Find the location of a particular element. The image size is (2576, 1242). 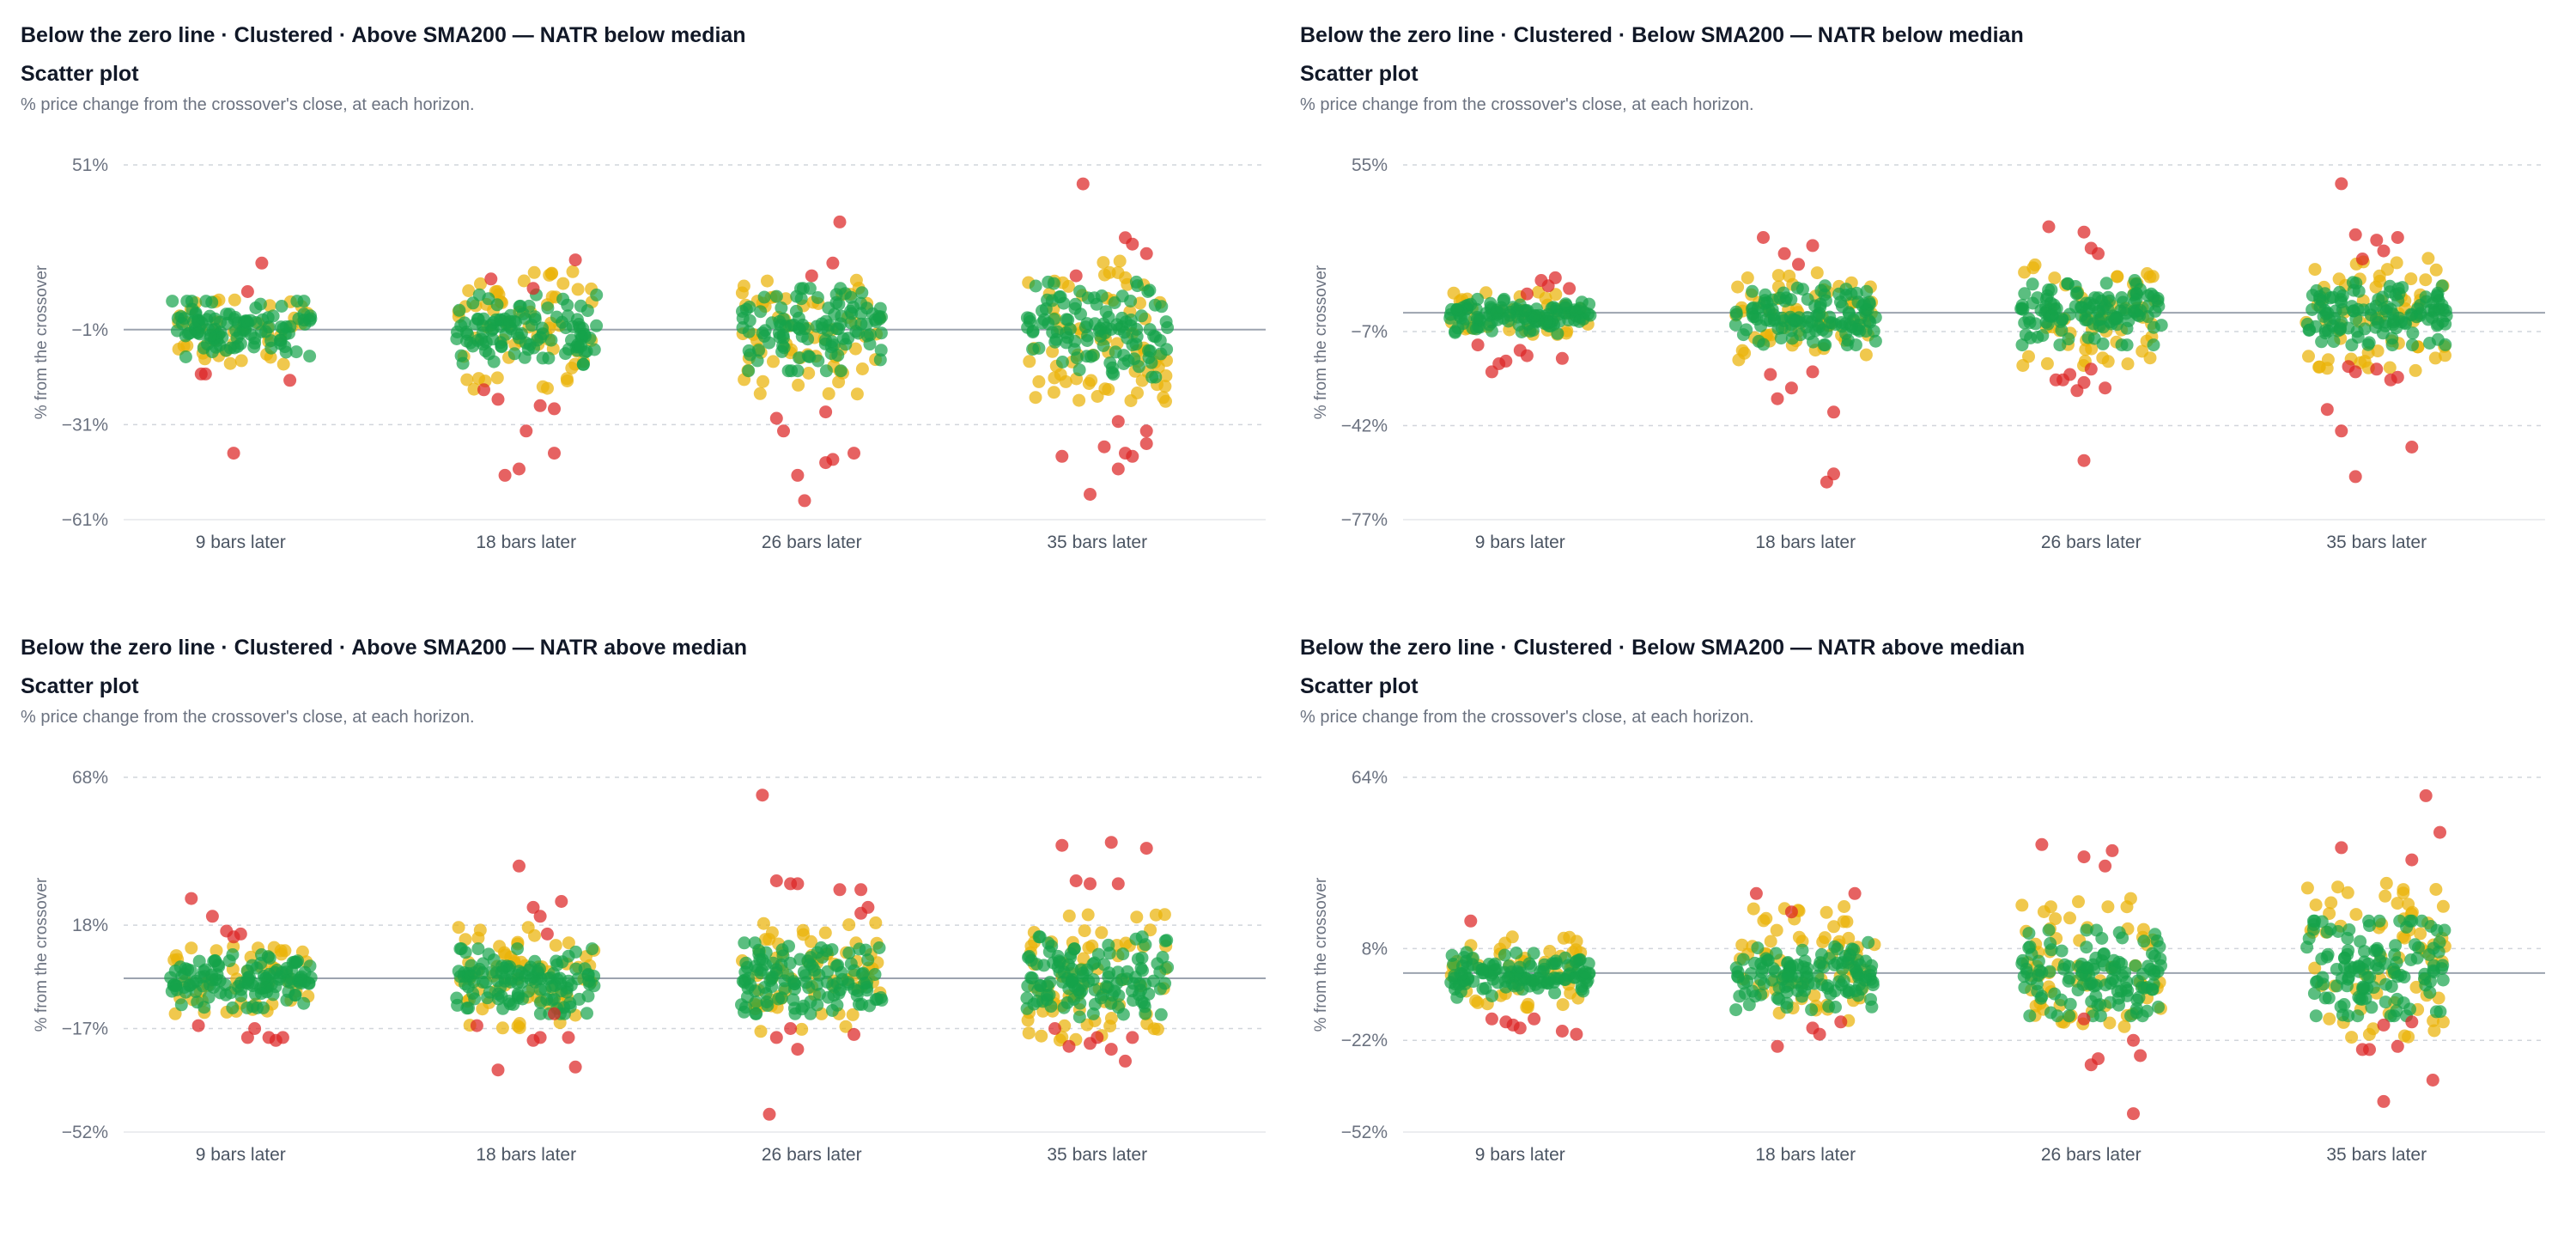

y-tick-label: −1% is located at coordinates (90, 330).